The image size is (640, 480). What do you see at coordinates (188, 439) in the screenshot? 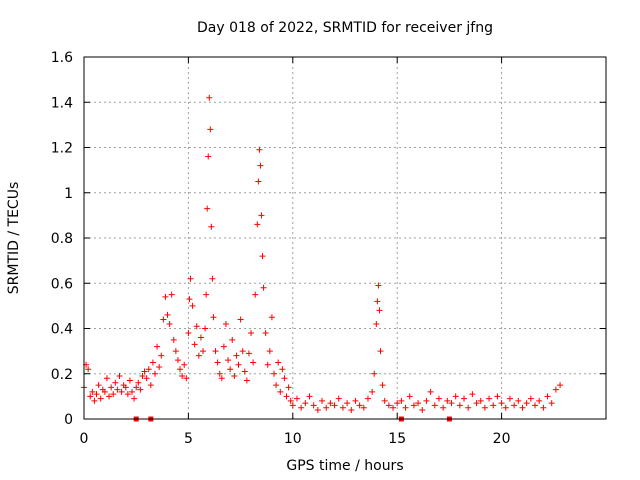
I see `x-tick-label: 5` at bounding box center [188, 439].